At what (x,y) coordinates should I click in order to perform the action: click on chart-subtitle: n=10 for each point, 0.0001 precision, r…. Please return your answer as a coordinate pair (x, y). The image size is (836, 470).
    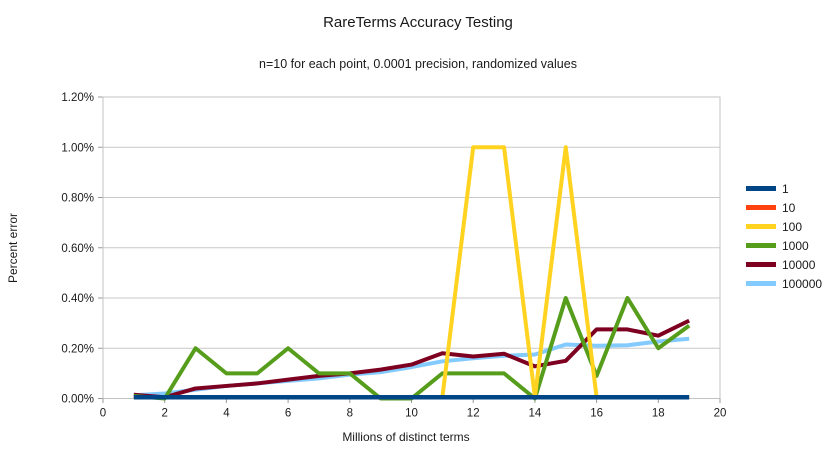
    Looking at the image, I should click on (418, 64).